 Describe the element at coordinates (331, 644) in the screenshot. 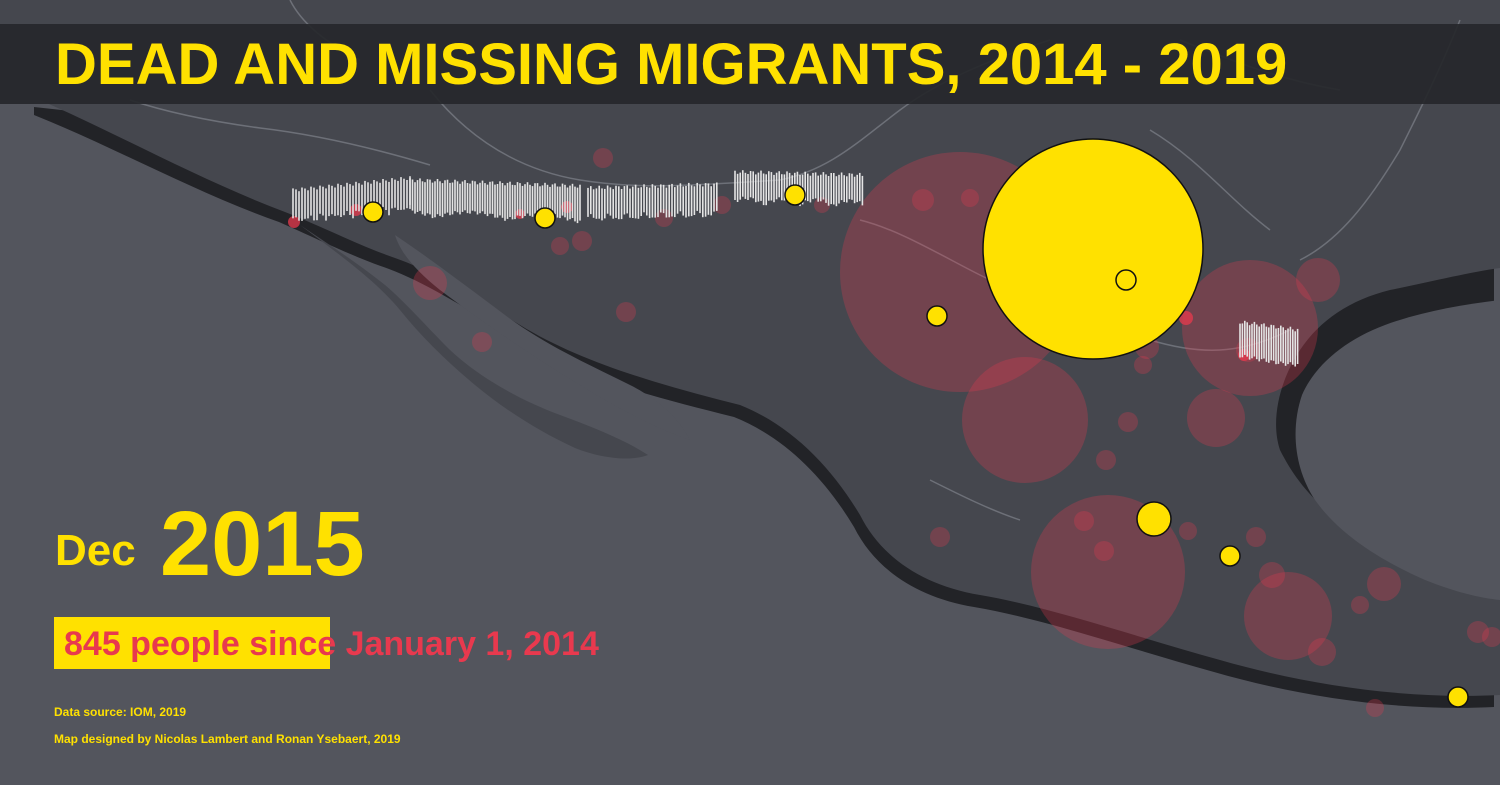

I see `victim-counter: 845 people since January 1, 2014` at that location.